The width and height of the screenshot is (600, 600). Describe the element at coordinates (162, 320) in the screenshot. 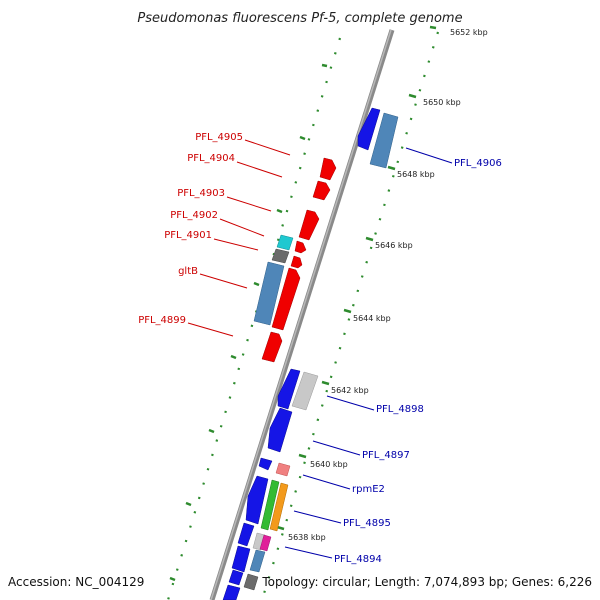

I see `gene-label: PFL_4899` at that location.